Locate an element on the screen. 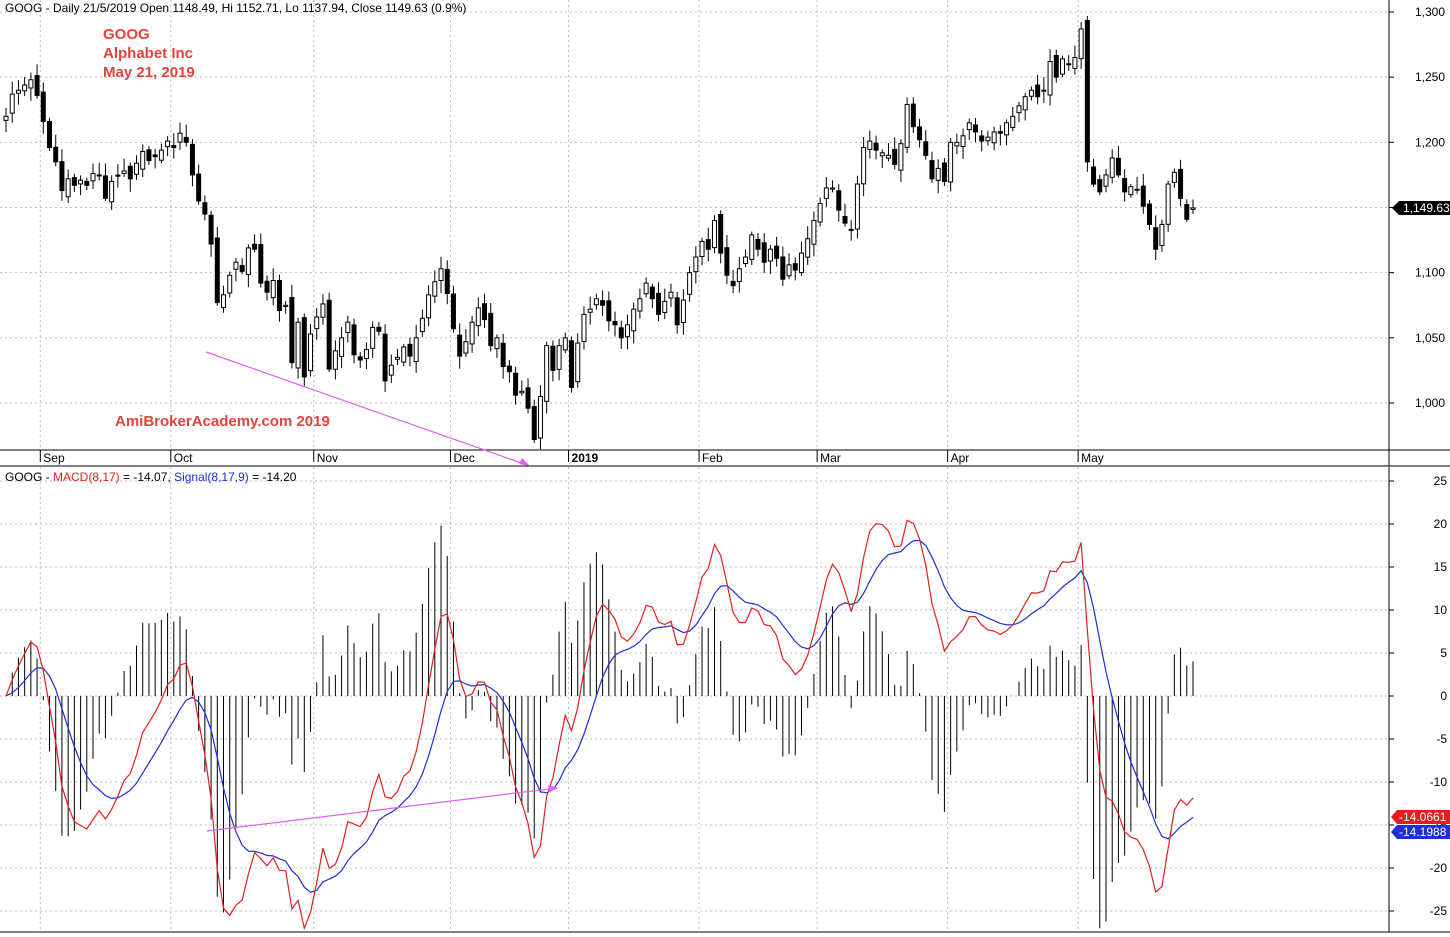 Image resolution: width=1450 pixels, height=937 pixels. xtick-label: 2019 is located at coordinates (585, 458).